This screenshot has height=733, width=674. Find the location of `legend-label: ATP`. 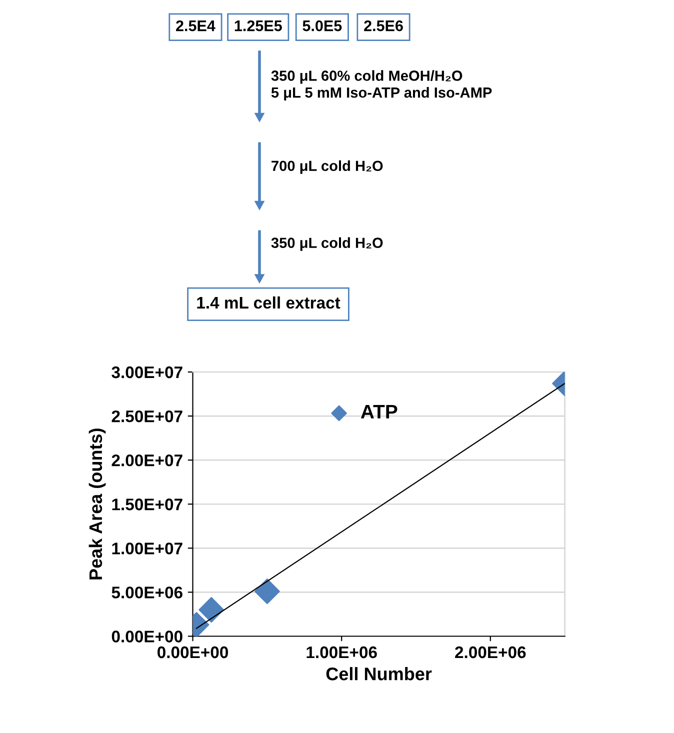

legend-label: ATP is located at coordinates (379, 411).